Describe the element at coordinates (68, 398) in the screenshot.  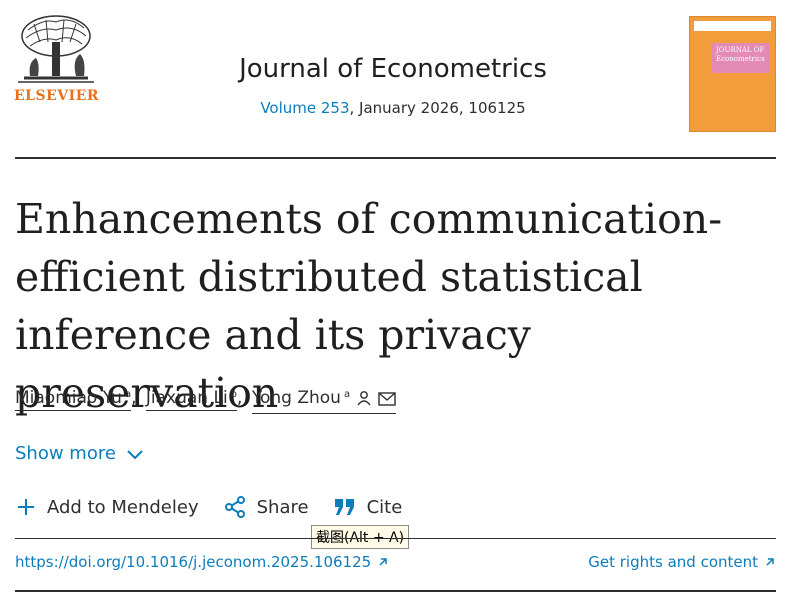
I see `author-name: Miaomiao Yu` at that location.